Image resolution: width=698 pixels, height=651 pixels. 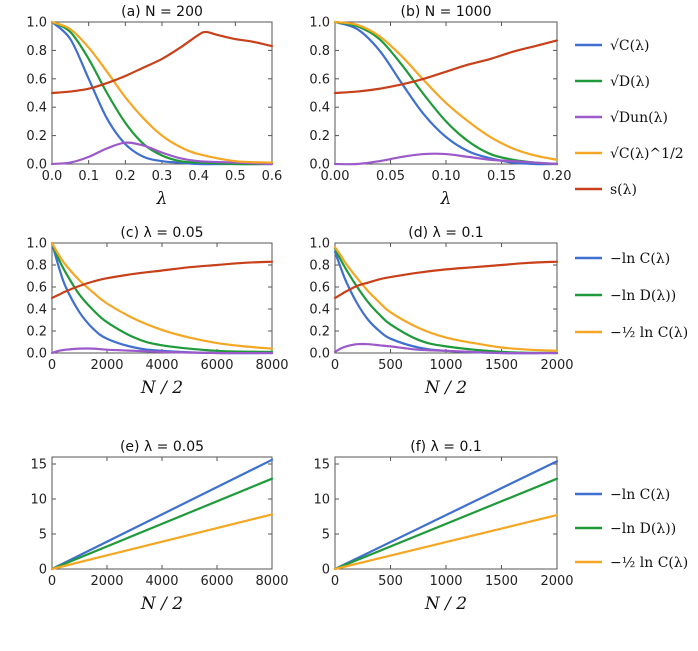 What do you see at coordinates (161, 233) in the screenshot?
I see `chart-title-c: (c) λ = 0.05` at bounding box center [161, 233].